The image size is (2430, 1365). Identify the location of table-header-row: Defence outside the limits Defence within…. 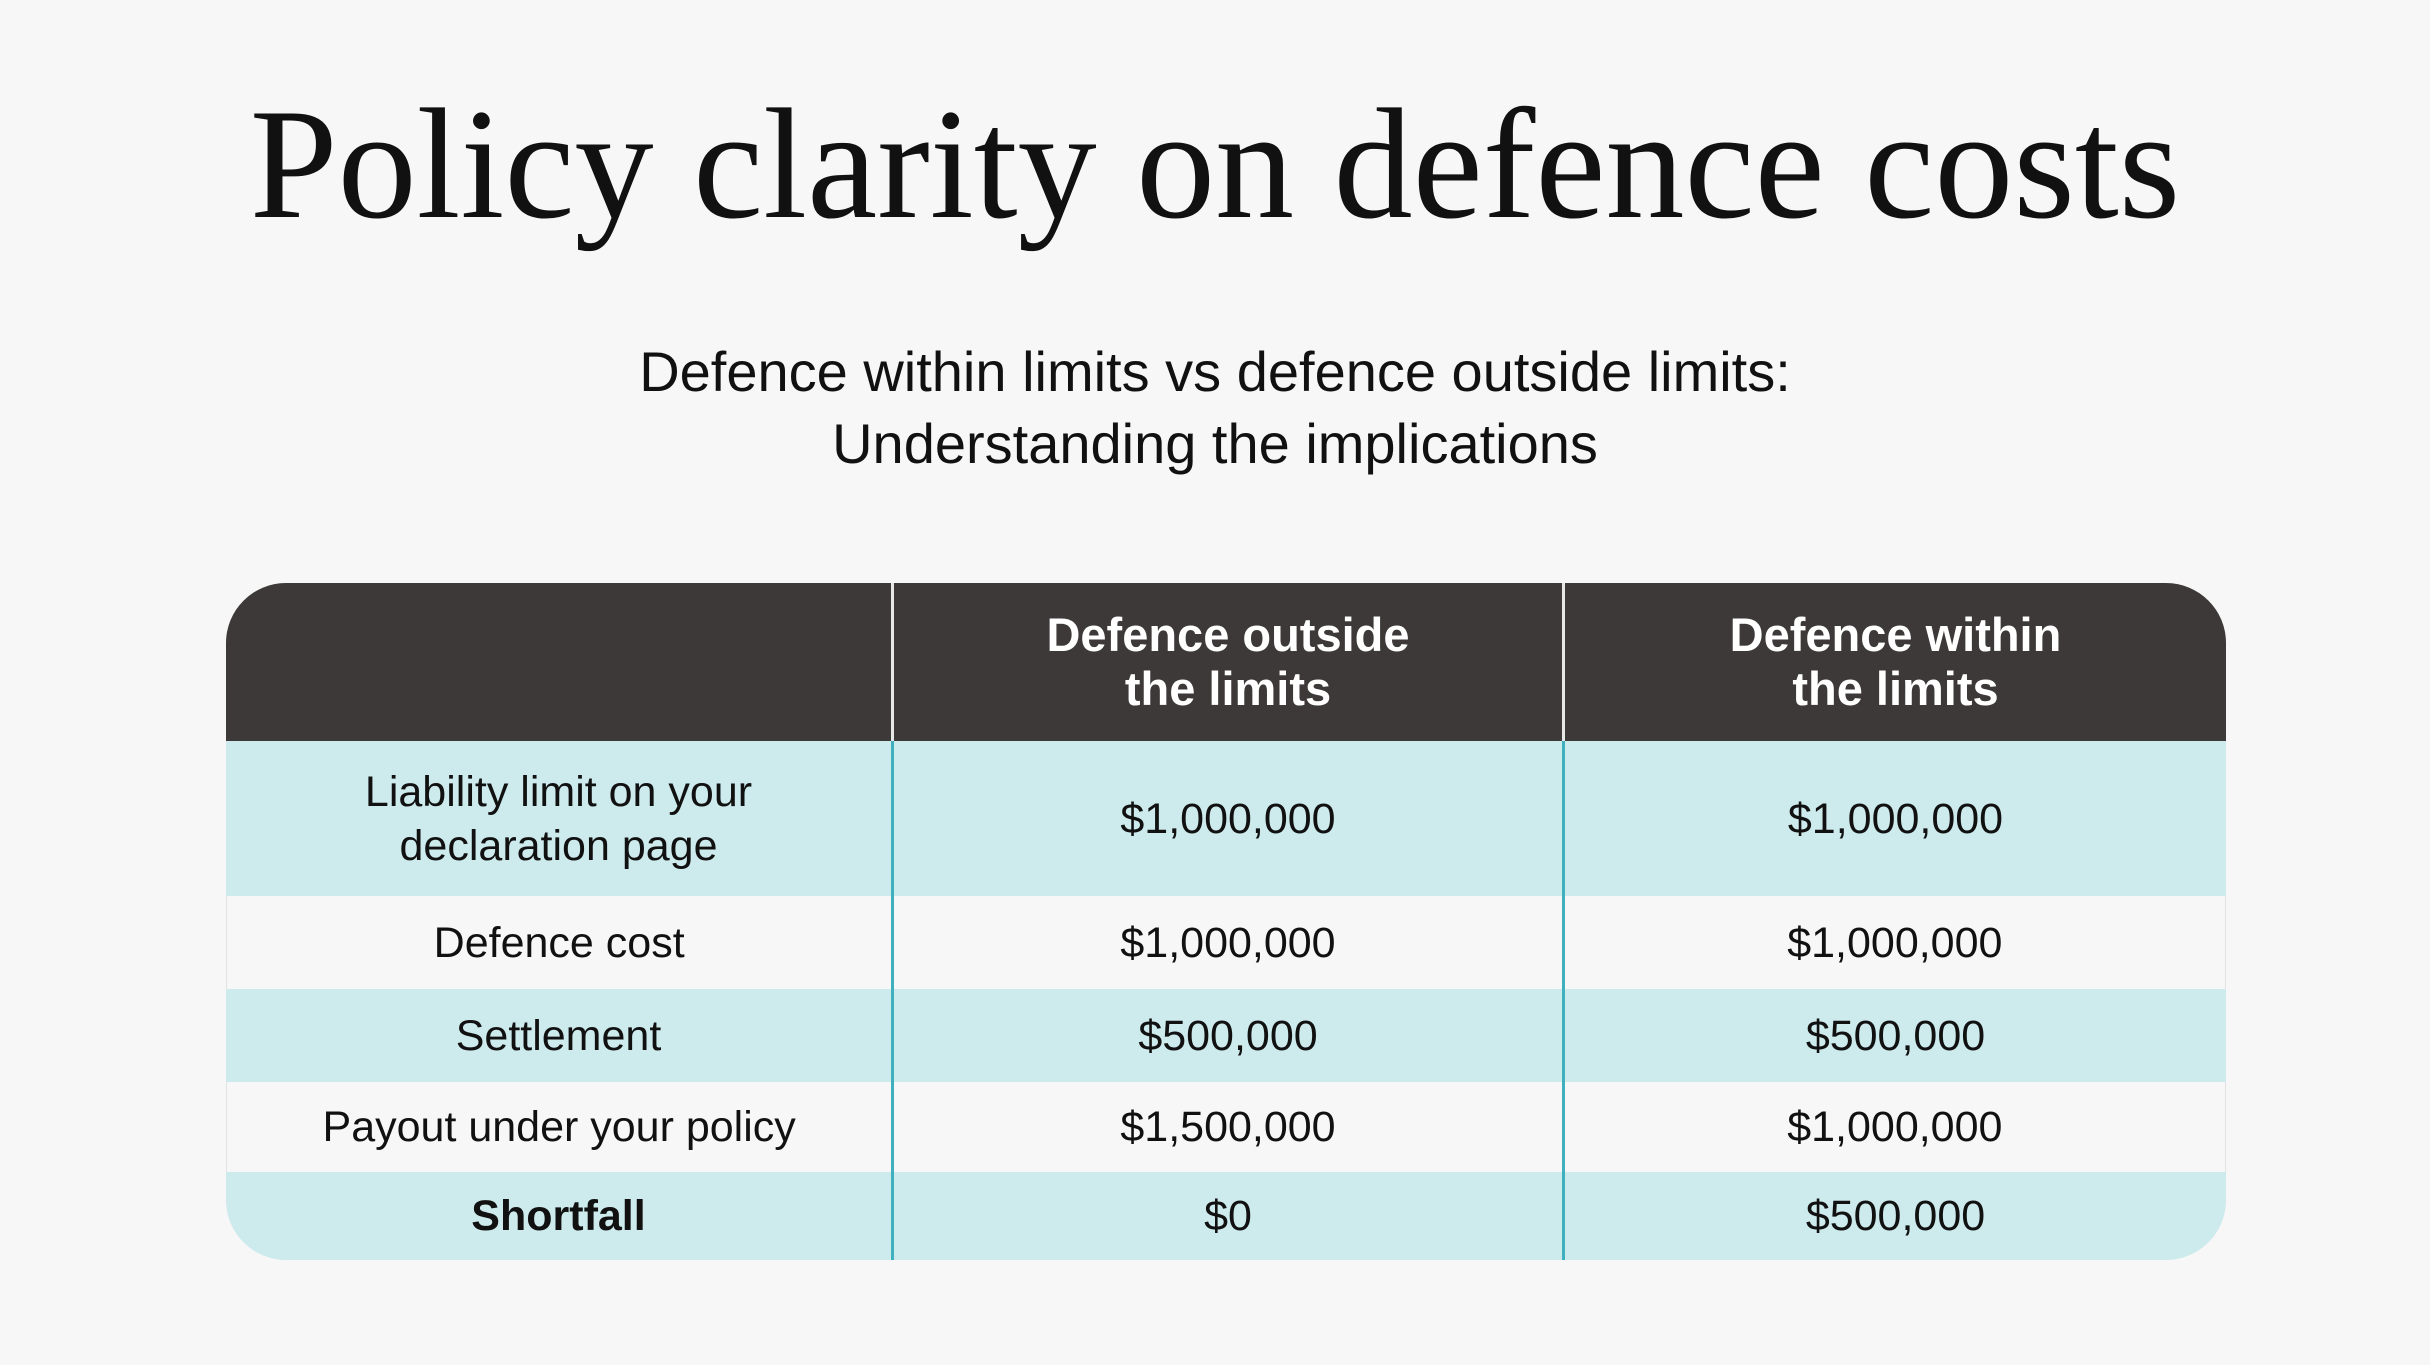
(1226, 662).